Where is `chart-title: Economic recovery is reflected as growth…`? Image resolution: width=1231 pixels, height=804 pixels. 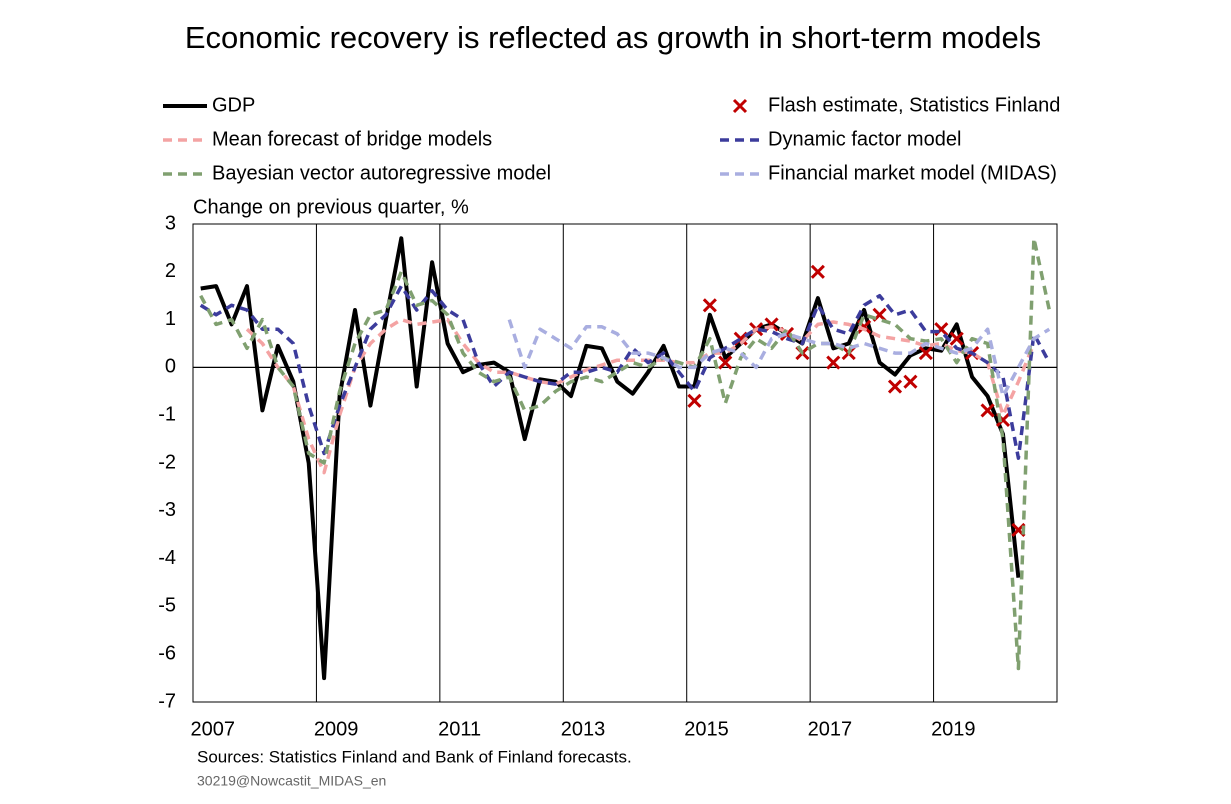
chart-title: Economic recovery is reflected as growth… is located at coordinates (613, 37).